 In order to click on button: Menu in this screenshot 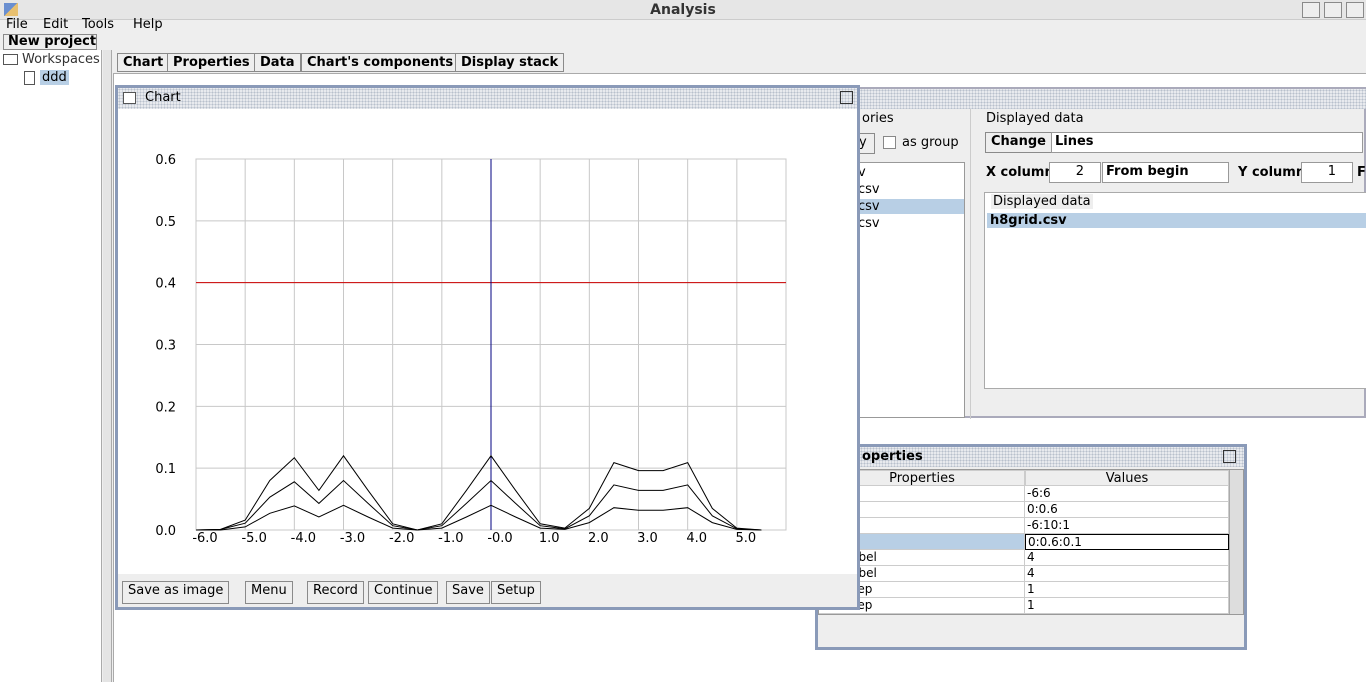, I will do `click(269, 592)`.